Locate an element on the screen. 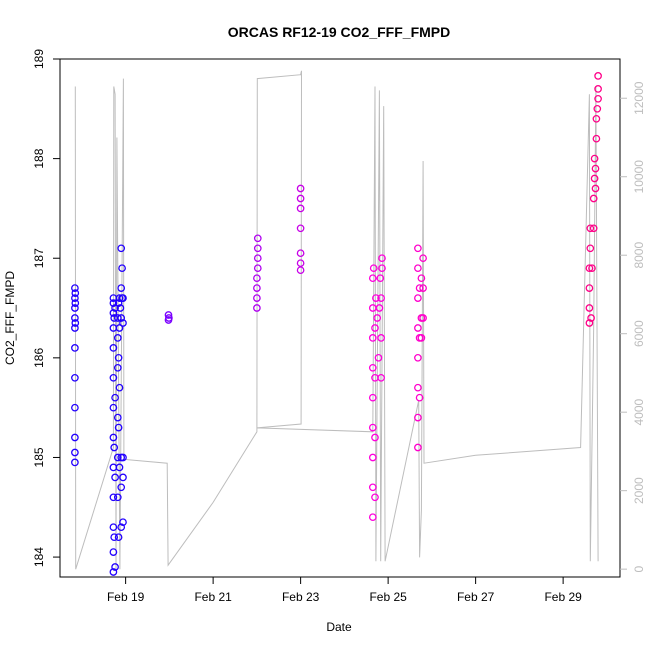  y-tick-label: 188 is located at coordinates (39, 158).